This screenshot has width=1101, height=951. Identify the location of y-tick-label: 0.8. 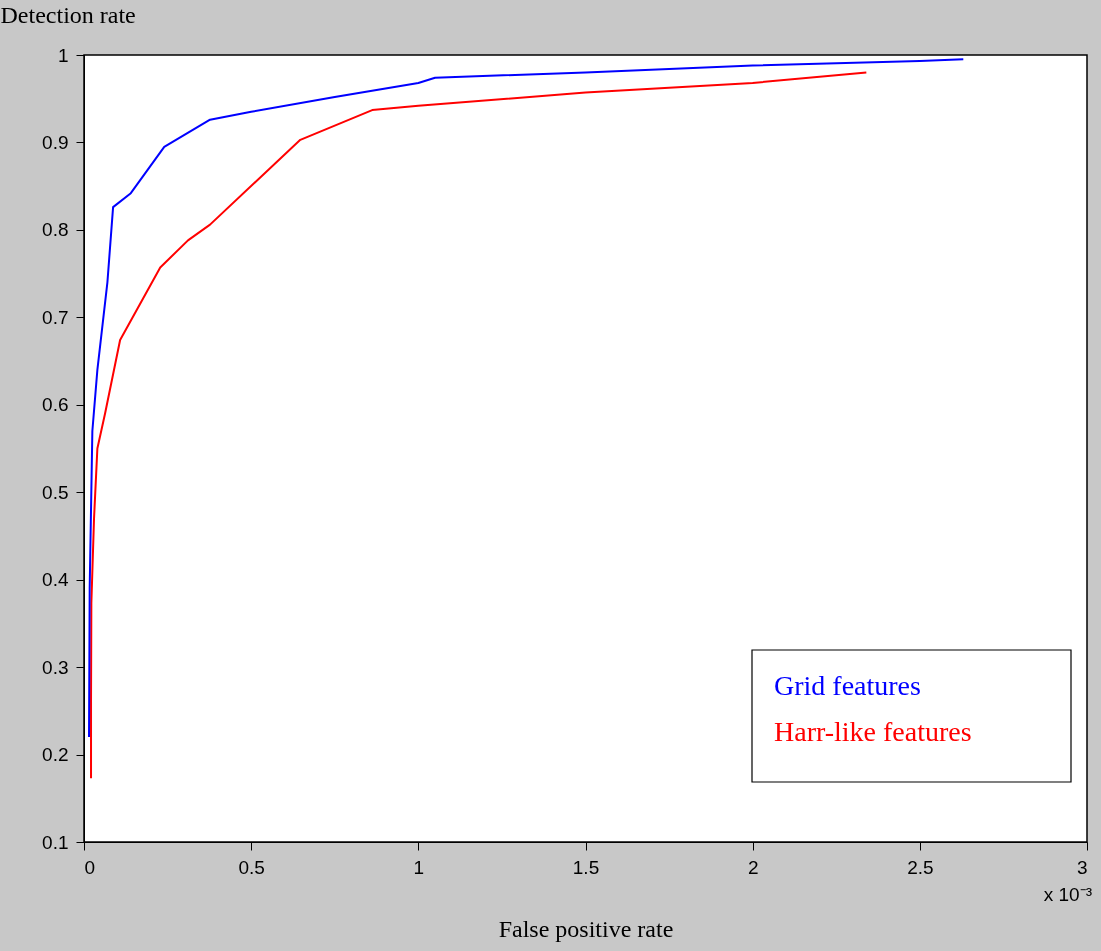
(55, 230).